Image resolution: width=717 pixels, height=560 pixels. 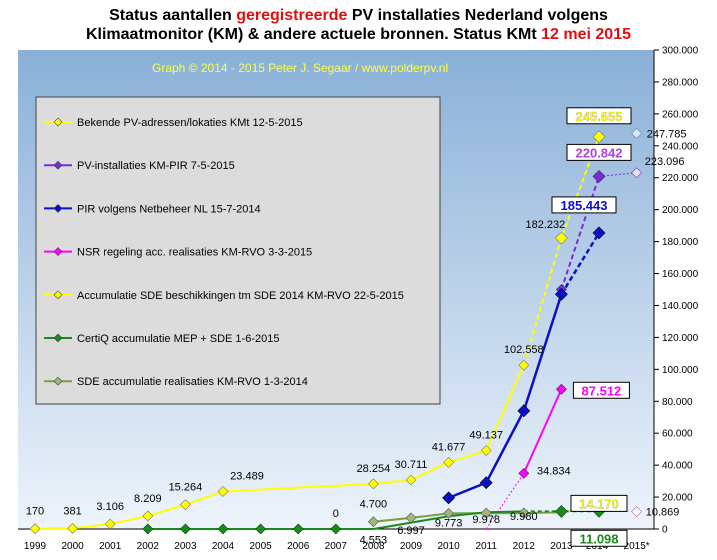 I want to click on title-text-1: Status aantallen, so click(x=173, y=15).